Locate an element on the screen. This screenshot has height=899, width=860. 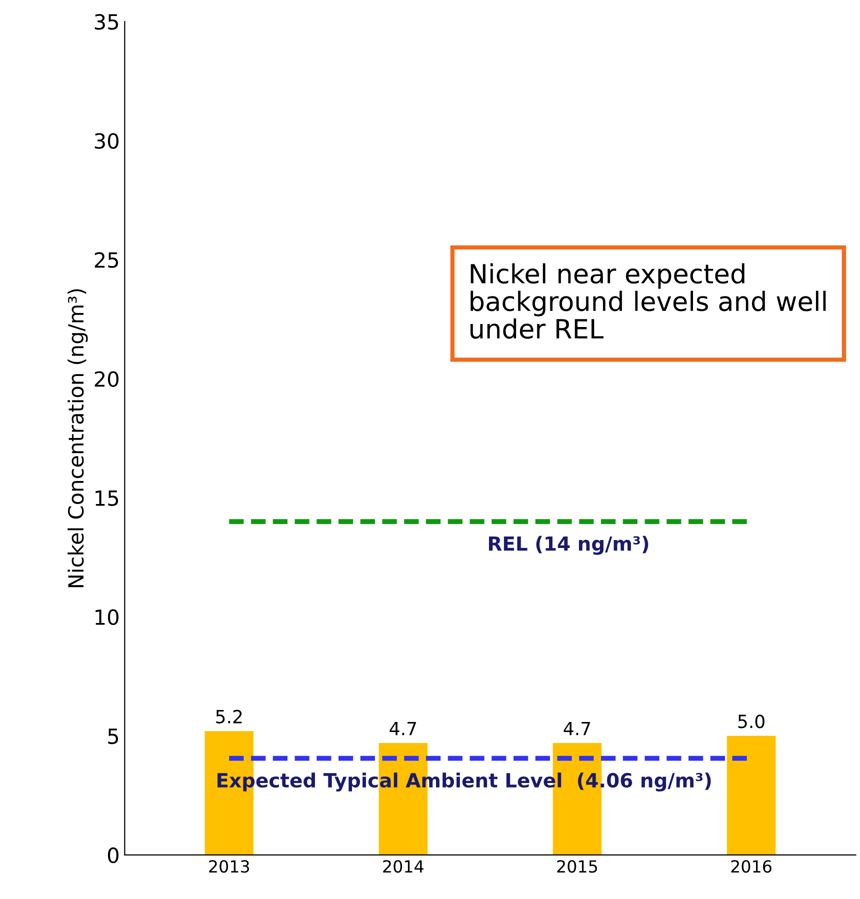
y-tick-label: 35 is located at coordinates (106, 22).